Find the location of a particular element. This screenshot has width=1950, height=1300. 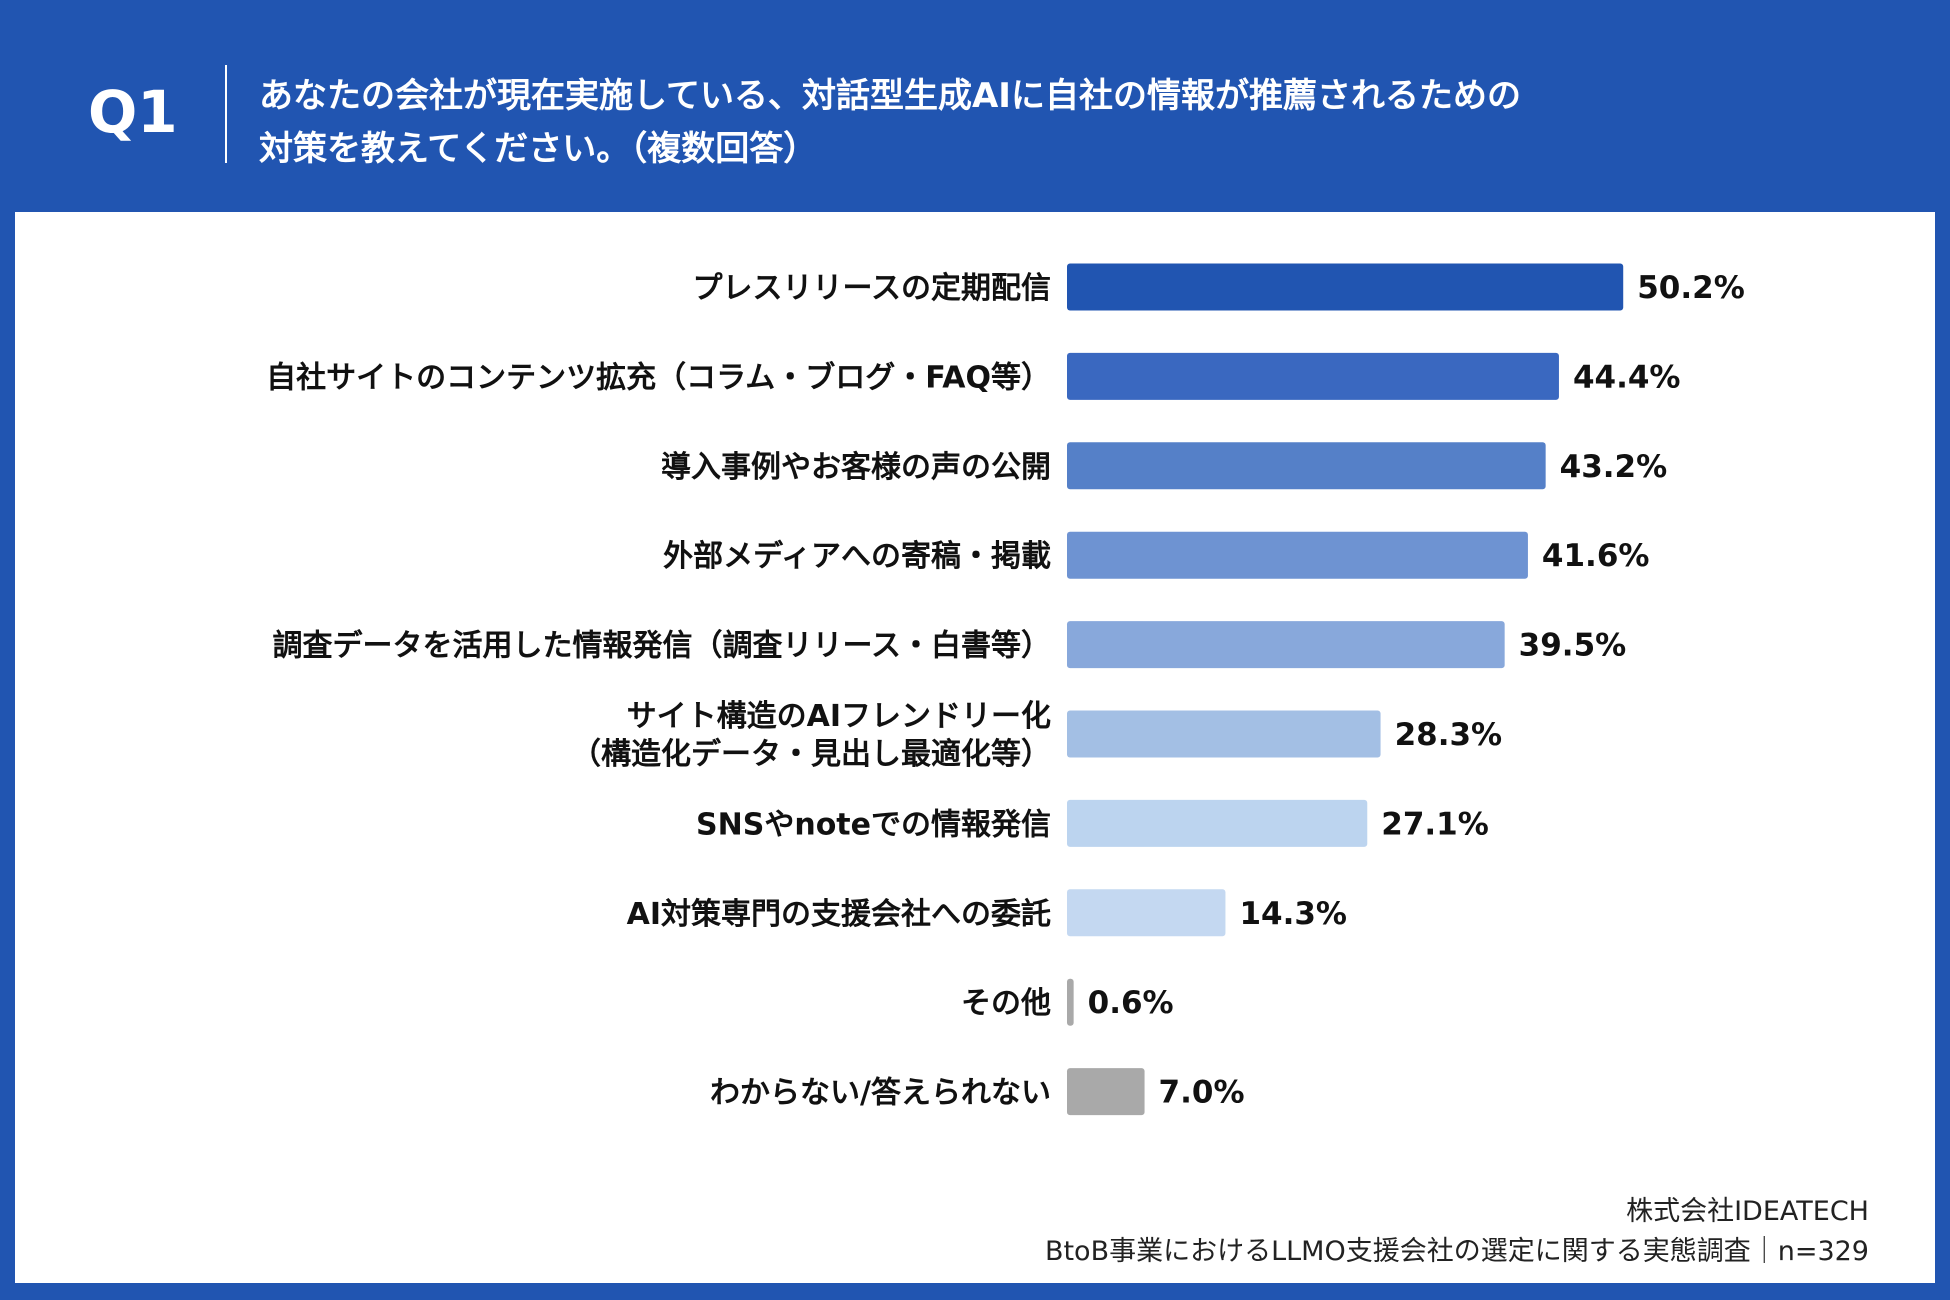

category-label: プレスリリースの定期配信 is located at coordinates (872, 288).